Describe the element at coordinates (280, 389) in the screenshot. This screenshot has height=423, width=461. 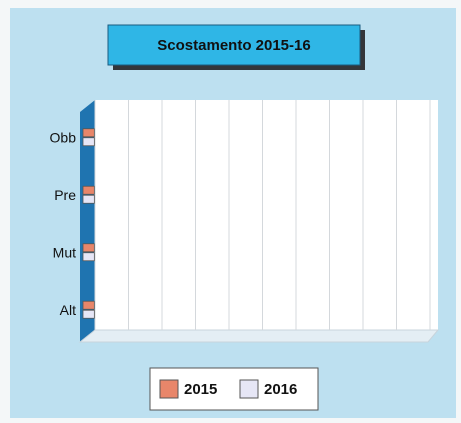
I see `legend-label: 2016` at that location.